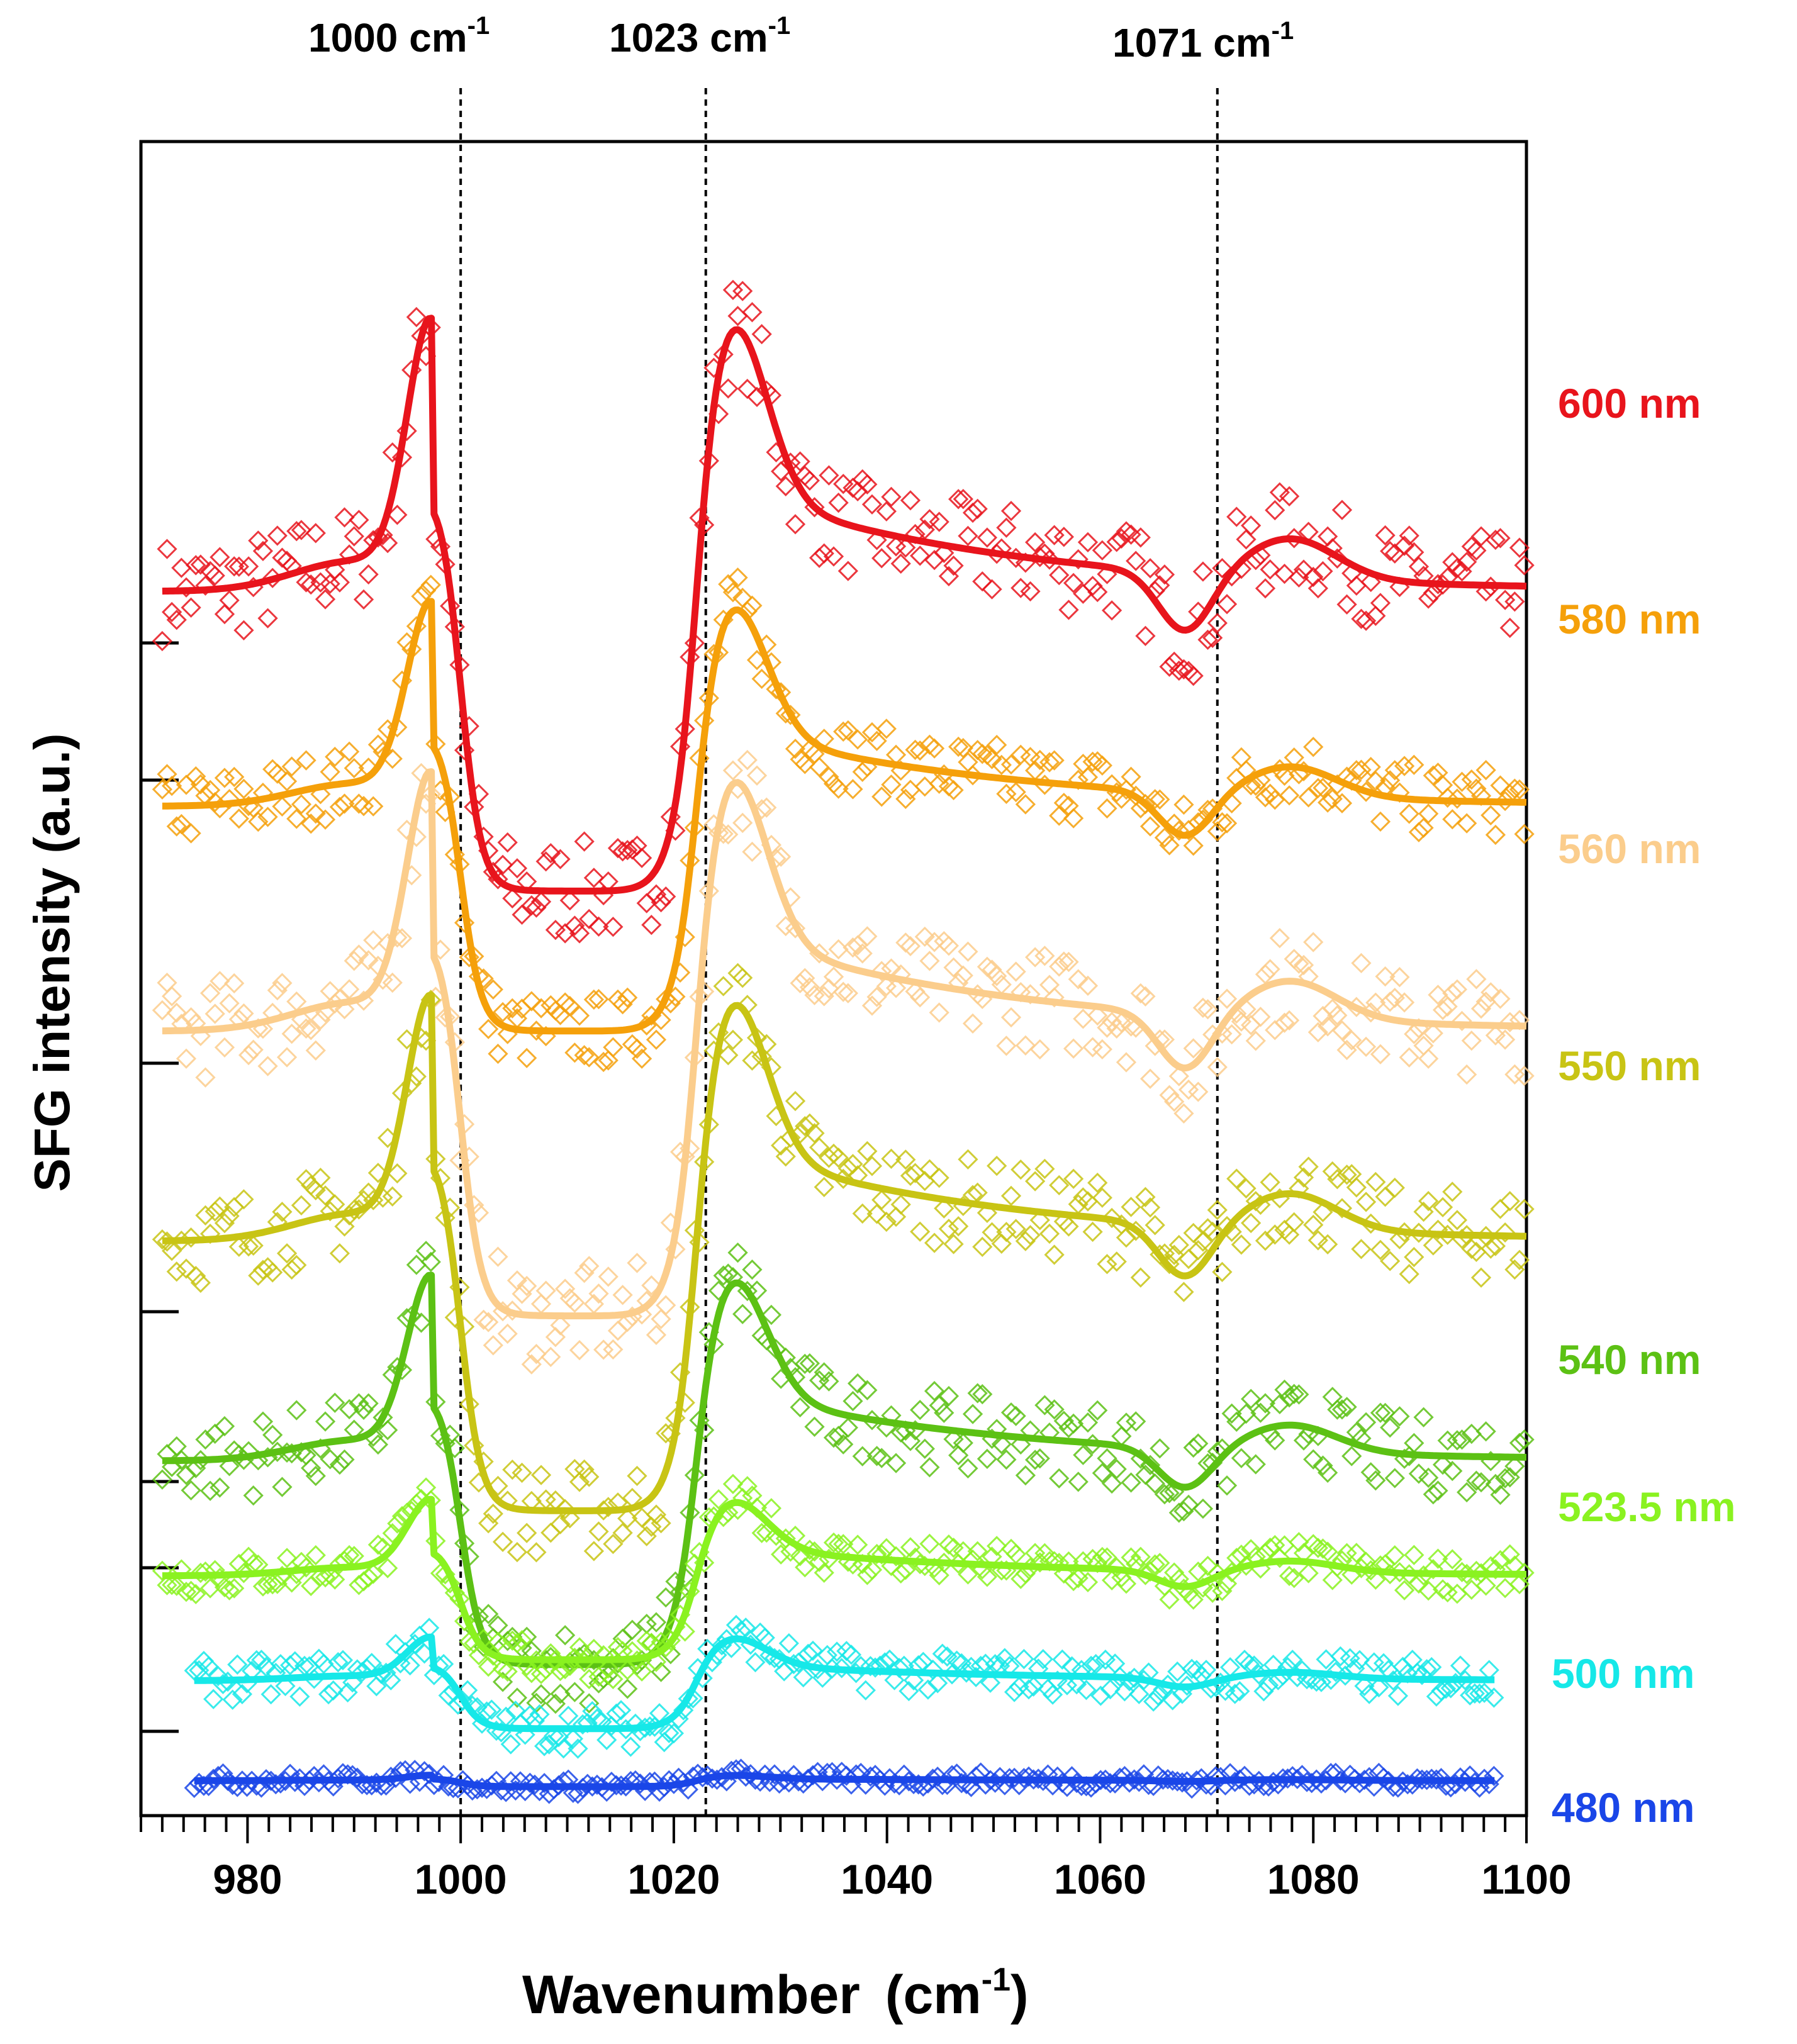 This screenshot has height=2044, width=1797. Describe the element at coordinates (461, 1879) in the screenshot. I see `x-tick-label: 1000` at that location.